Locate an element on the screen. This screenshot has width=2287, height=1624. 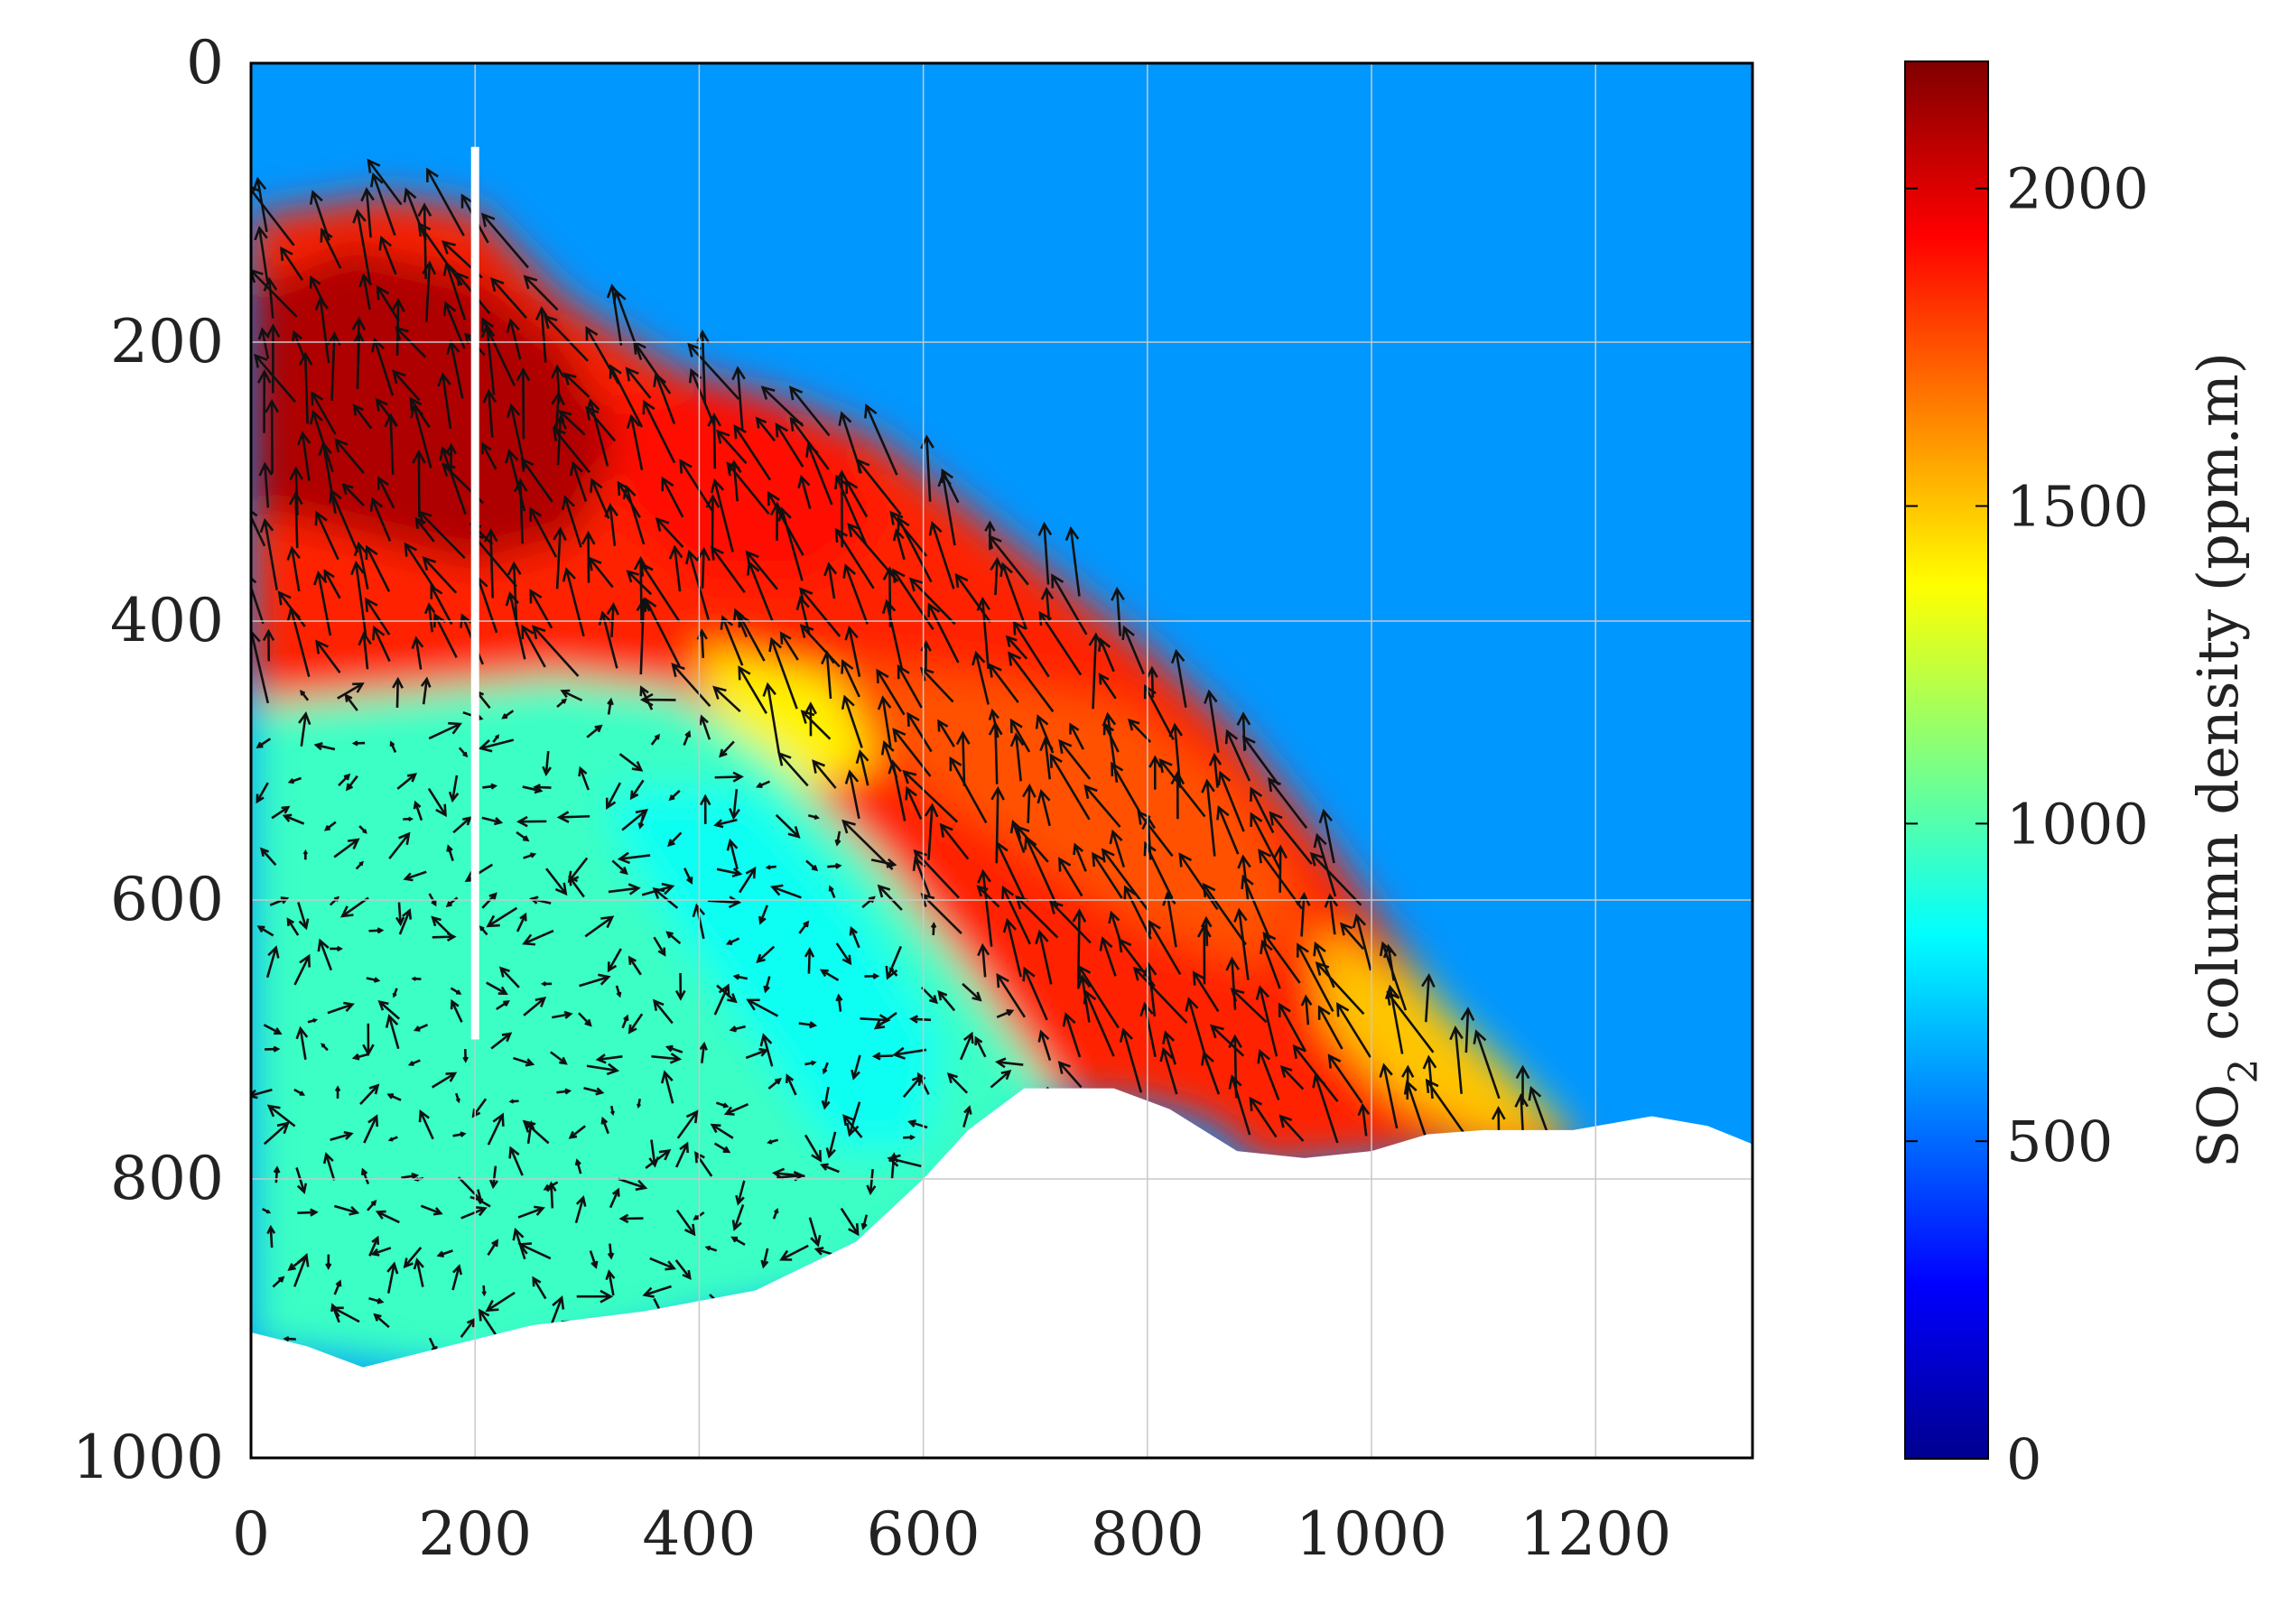
x-tick-label: 0 is located at coordinates (251, 1534).